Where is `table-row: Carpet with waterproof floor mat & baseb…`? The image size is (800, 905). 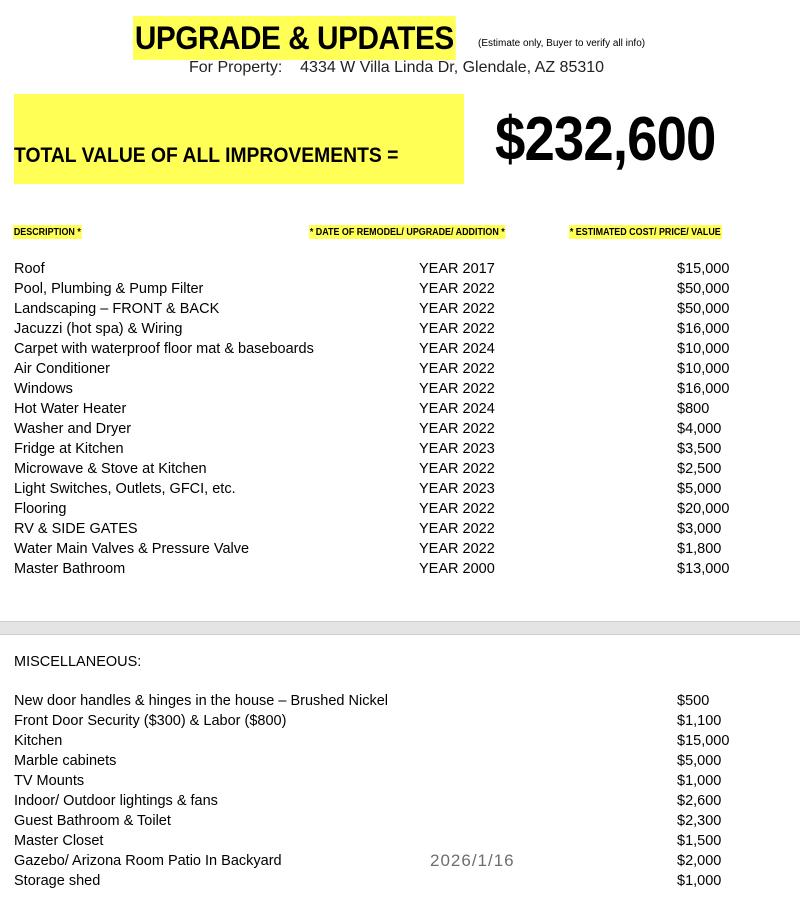 table-row: Carpet with waterproof floor mat & baseb… is located at coordinates (400, 351).